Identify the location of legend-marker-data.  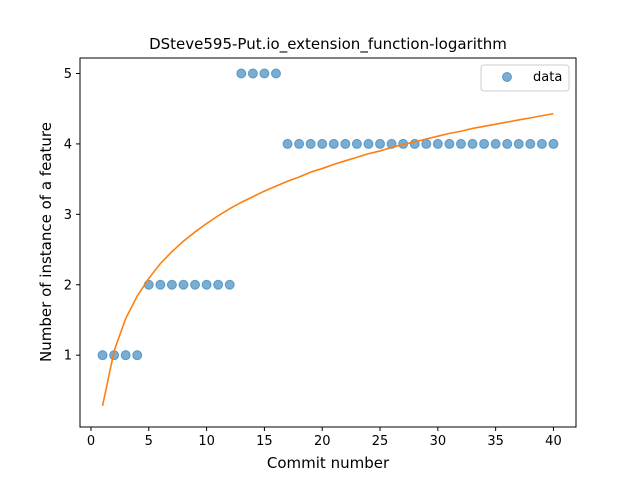
(507, 77).